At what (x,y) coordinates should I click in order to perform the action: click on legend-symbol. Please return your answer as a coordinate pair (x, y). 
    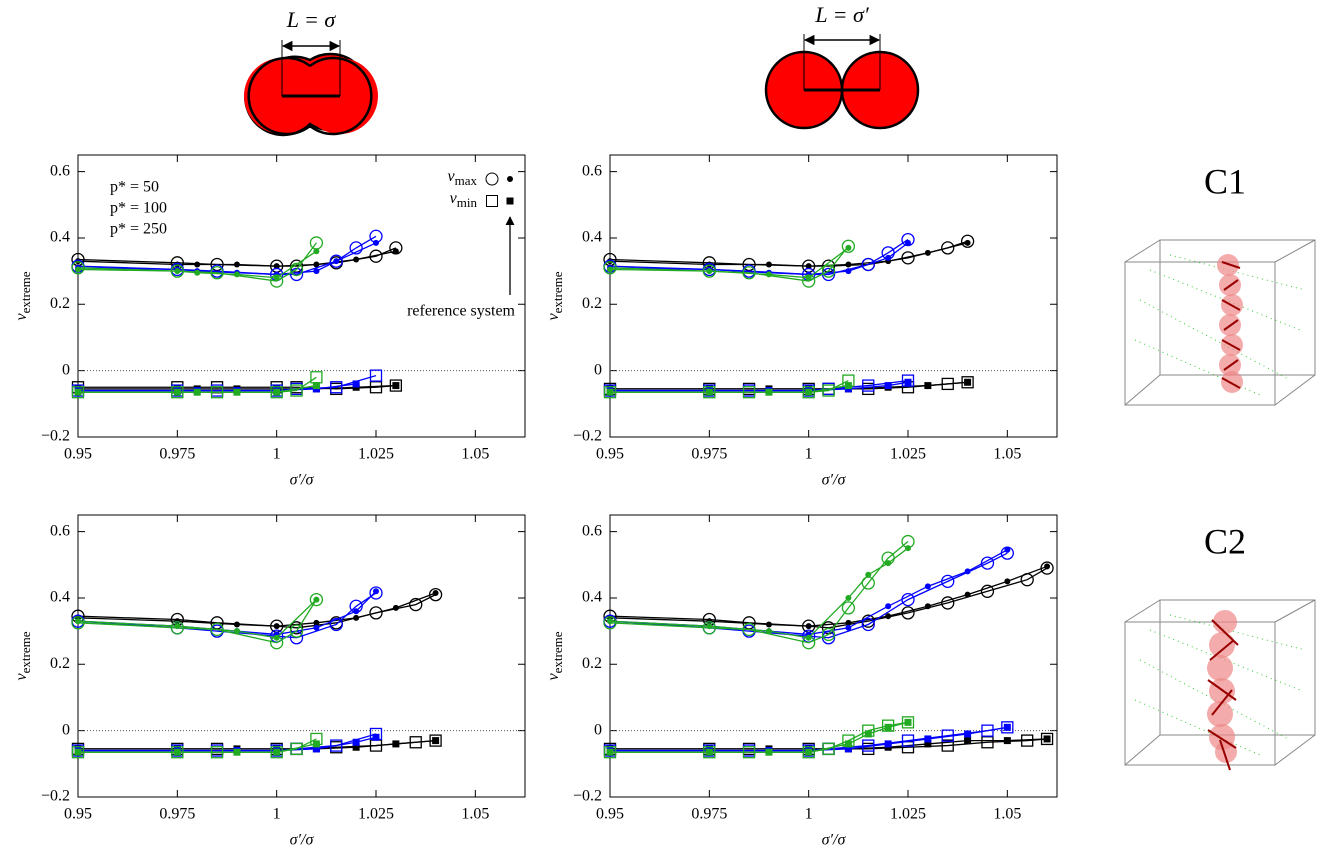
    Looking at the image, I should click on (510, 179).